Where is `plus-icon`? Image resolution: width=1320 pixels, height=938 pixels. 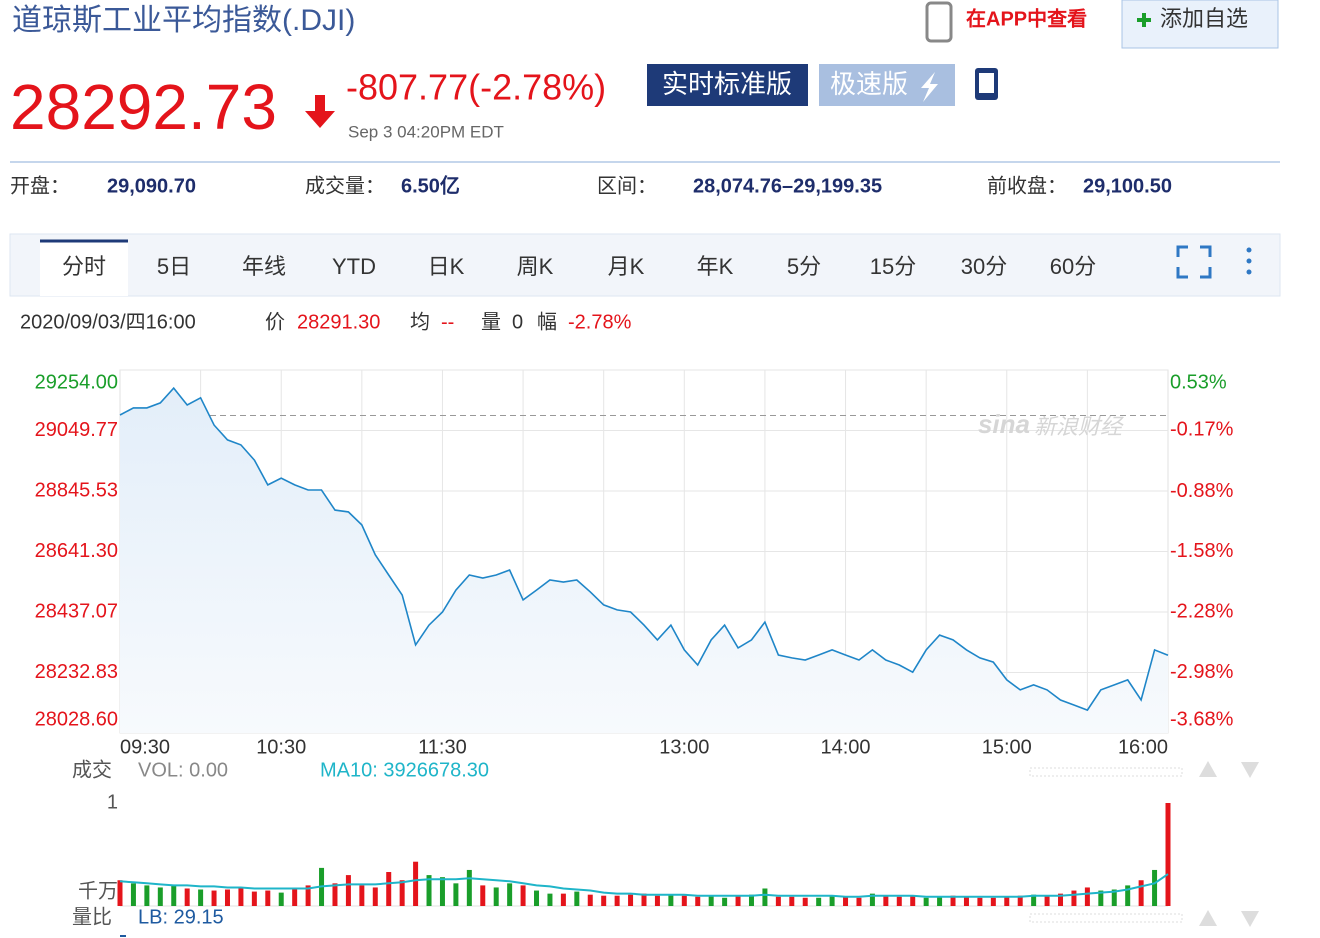
plus-icon is located at coordinates (1144, 20).